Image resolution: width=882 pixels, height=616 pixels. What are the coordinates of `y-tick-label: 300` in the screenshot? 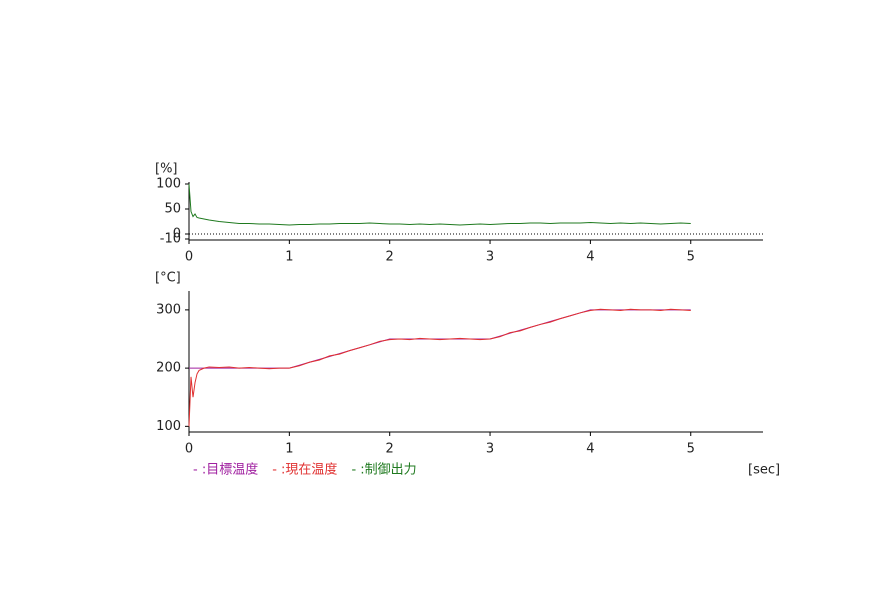 It's located at (168, 309).